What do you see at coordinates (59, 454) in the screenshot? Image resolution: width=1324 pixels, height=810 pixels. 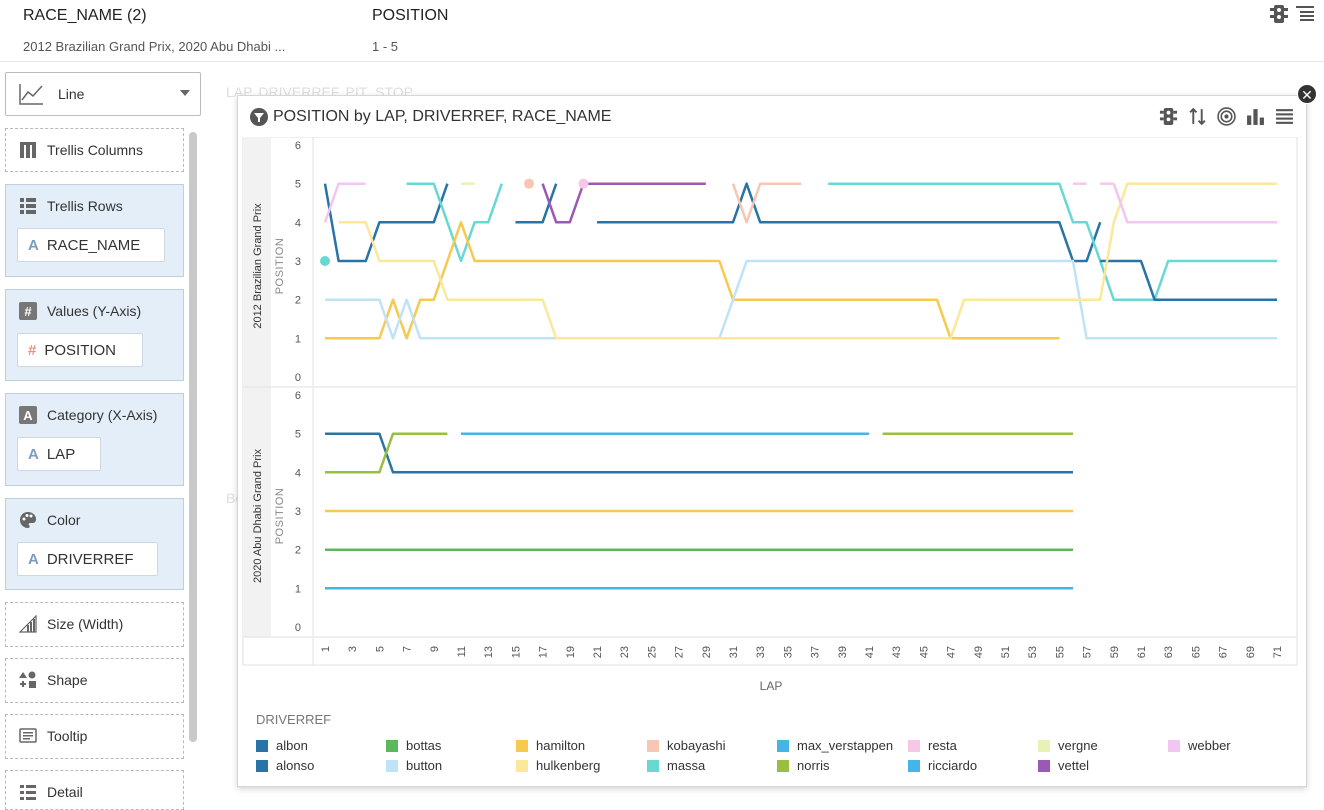 I see `lap-pill: A LAP` at bounding box center [59, 454].